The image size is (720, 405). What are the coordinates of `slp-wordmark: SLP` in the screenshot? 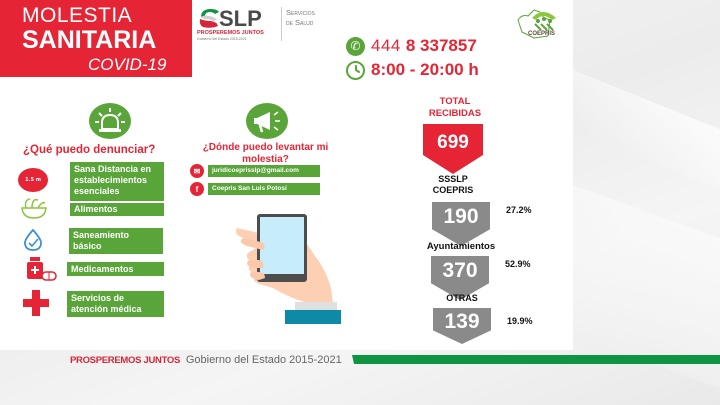 It's located at (240, 18).